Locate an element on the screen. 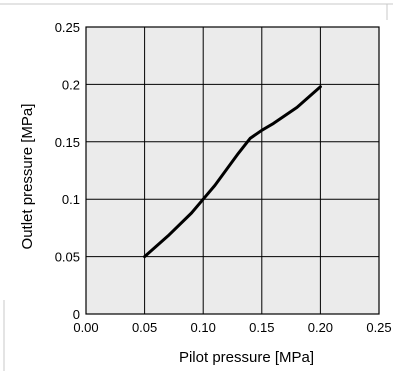  y-tick-label: 0.15 is located at coordinates (67, 142).